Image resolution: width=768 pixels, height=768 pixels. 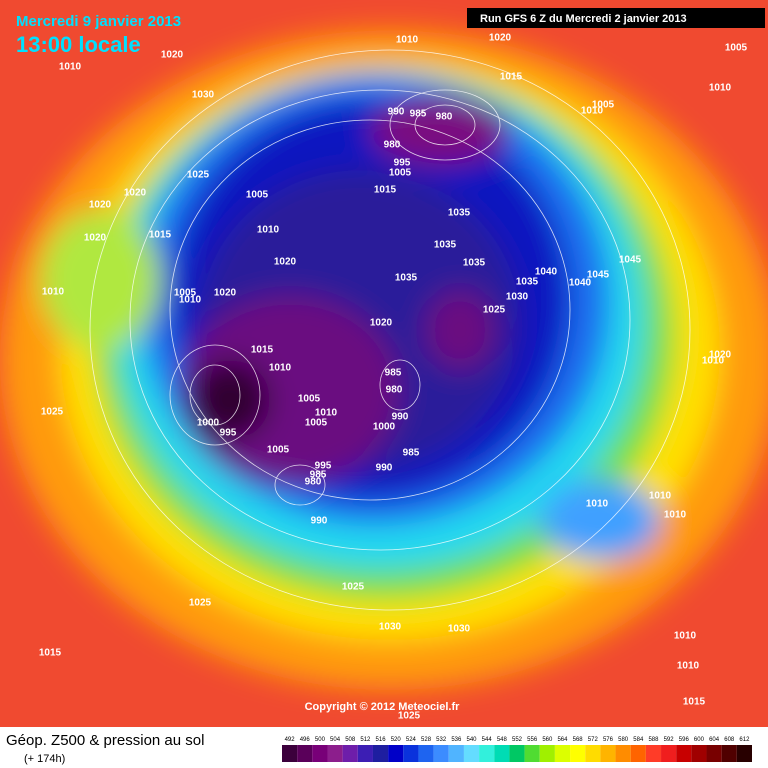 What do you see at coordinates (598, 275) in the screenshot?
I see `isobar-label: 1045` at bounding box center [598, 275].